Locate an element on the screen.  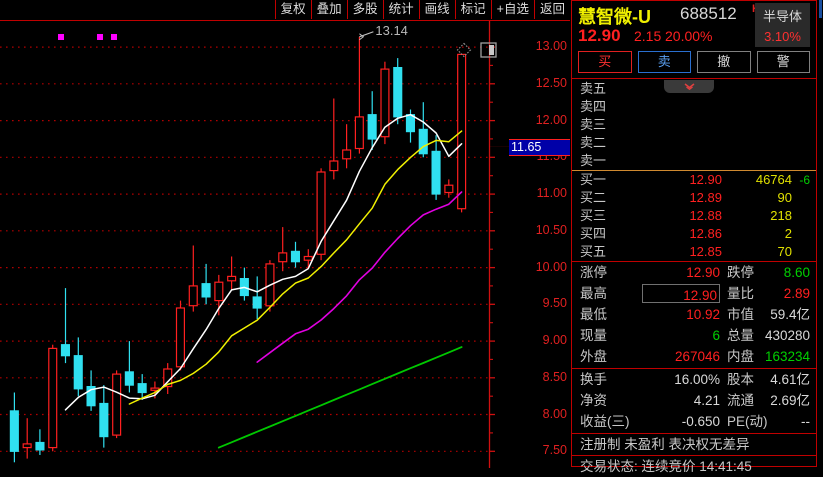
stat-value-right: 8.60 is located at coordinates (796, 272).